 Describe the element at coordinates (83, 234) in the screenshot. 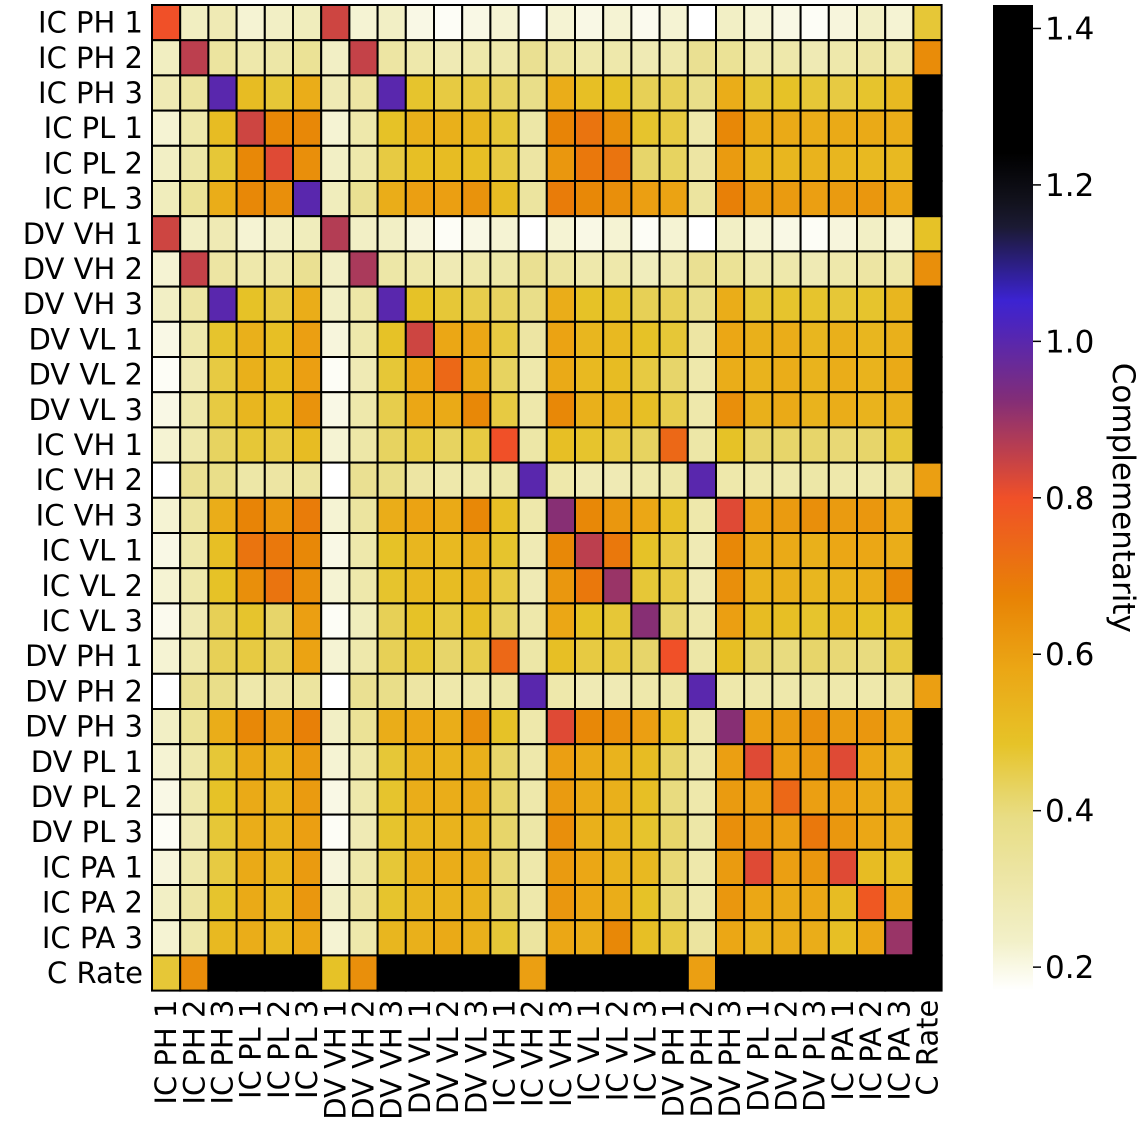

I see `y-tick-label: DV VH 1` at that location.